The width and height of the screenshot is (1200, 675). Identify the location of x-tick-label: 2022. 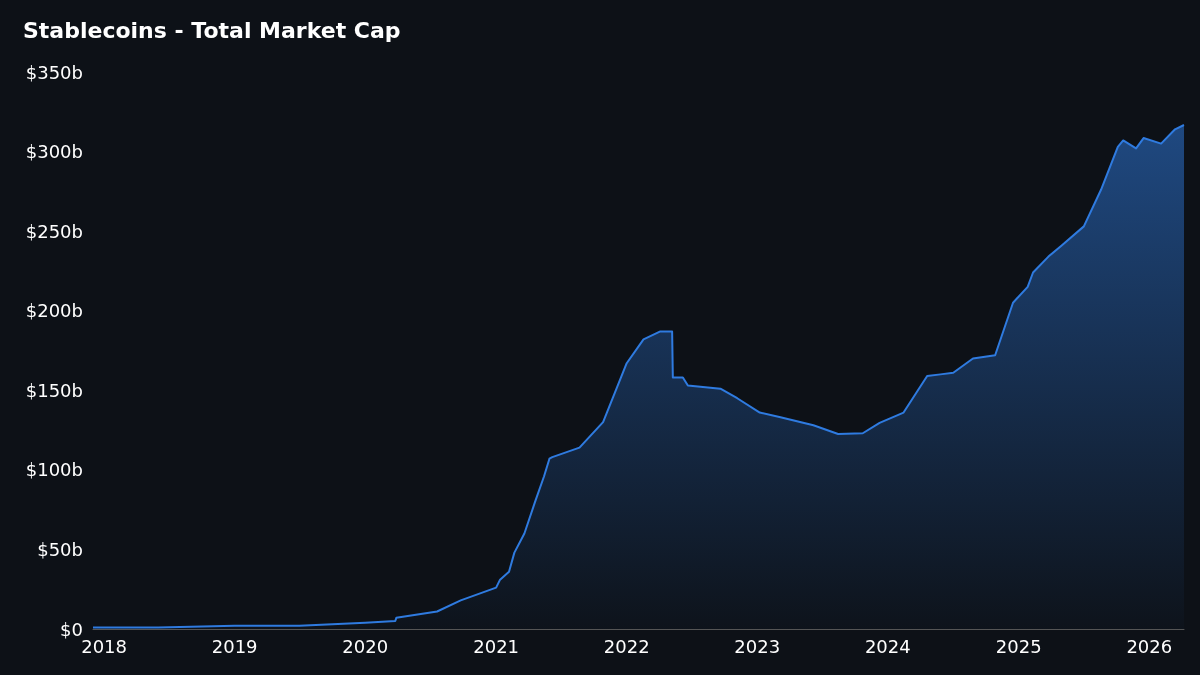
(626, 646).